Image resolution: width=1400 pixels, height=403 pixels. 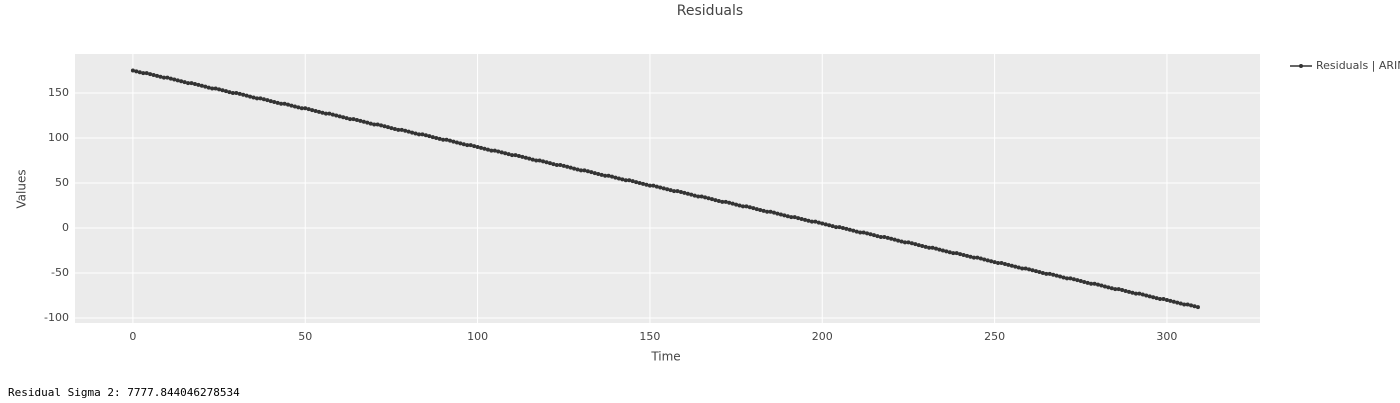 What do you see at coordinates (665, 357) in the screenshot?
I see `x-axis-label: Time` at bounding box center [665, 357].